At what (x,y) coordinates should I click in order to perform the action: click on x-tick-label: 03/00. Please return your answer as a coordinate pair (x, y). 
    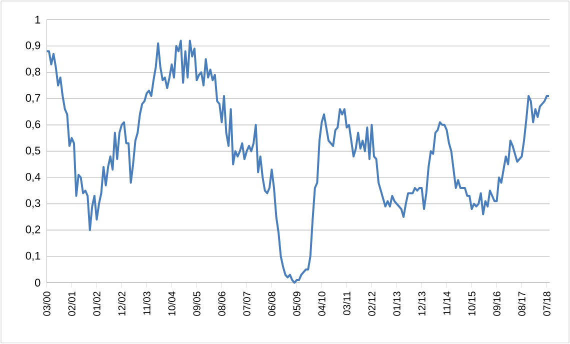
    Looking at the image, I should click on (46, 304).